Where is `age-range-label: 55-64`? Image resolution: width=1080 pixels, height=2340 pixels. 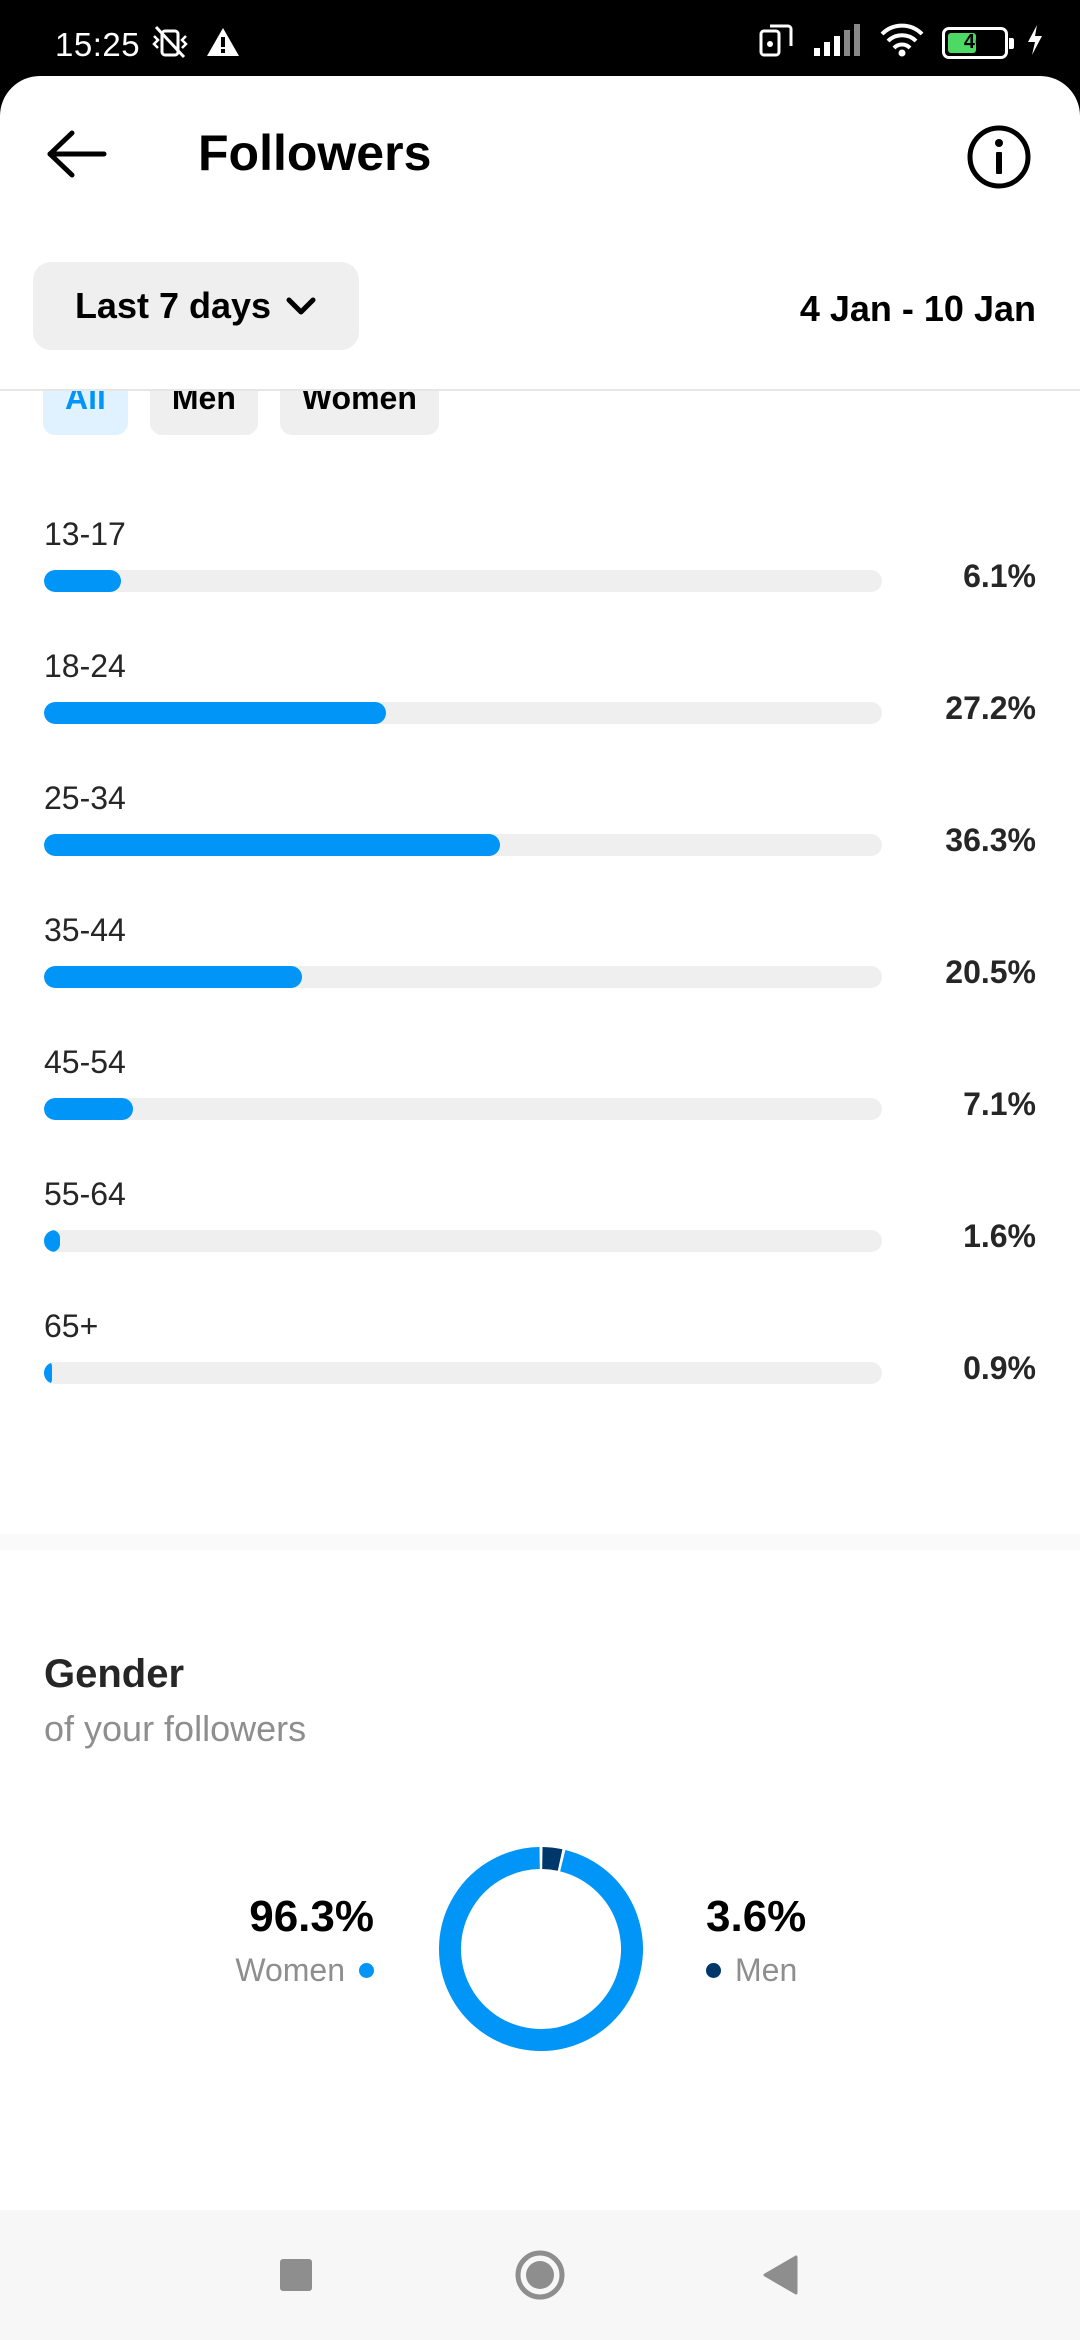 age-range-label: 55-64 is located at coordinates (85, 1194).